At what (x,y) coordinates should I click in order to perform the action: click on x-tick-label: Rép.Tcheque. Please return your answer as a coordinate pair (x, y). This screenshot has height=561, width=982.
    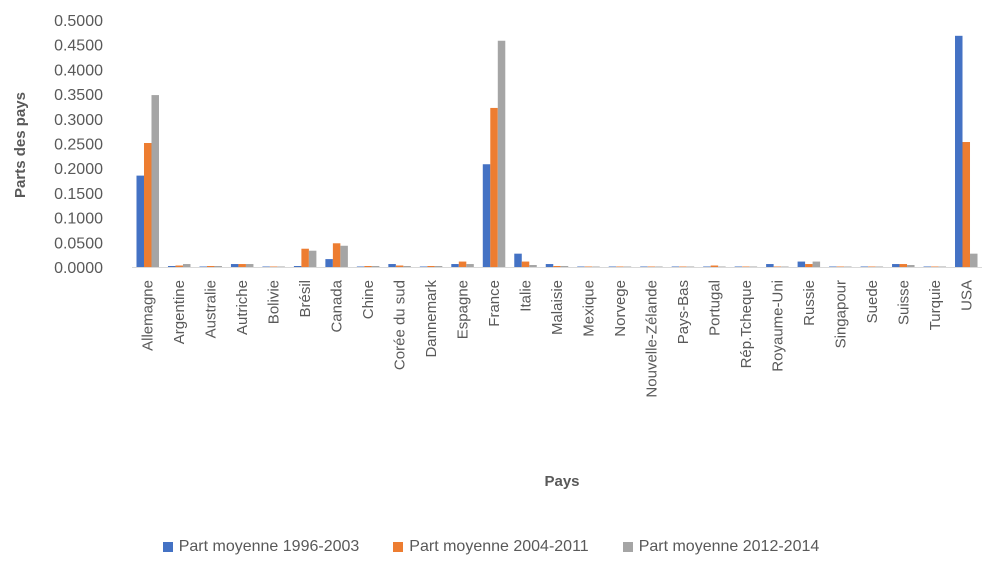
    Looking at the image, I should click on (746, 324).